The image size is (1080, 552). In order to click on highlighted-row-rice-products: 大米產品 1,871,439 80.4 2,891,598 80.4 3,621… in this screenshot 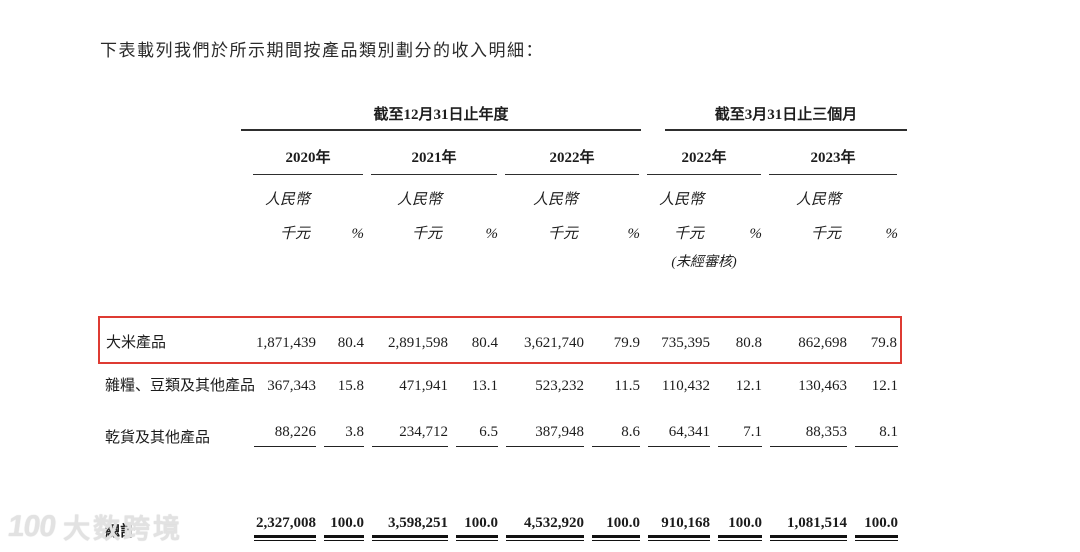, I will do `click(500, 340)`.